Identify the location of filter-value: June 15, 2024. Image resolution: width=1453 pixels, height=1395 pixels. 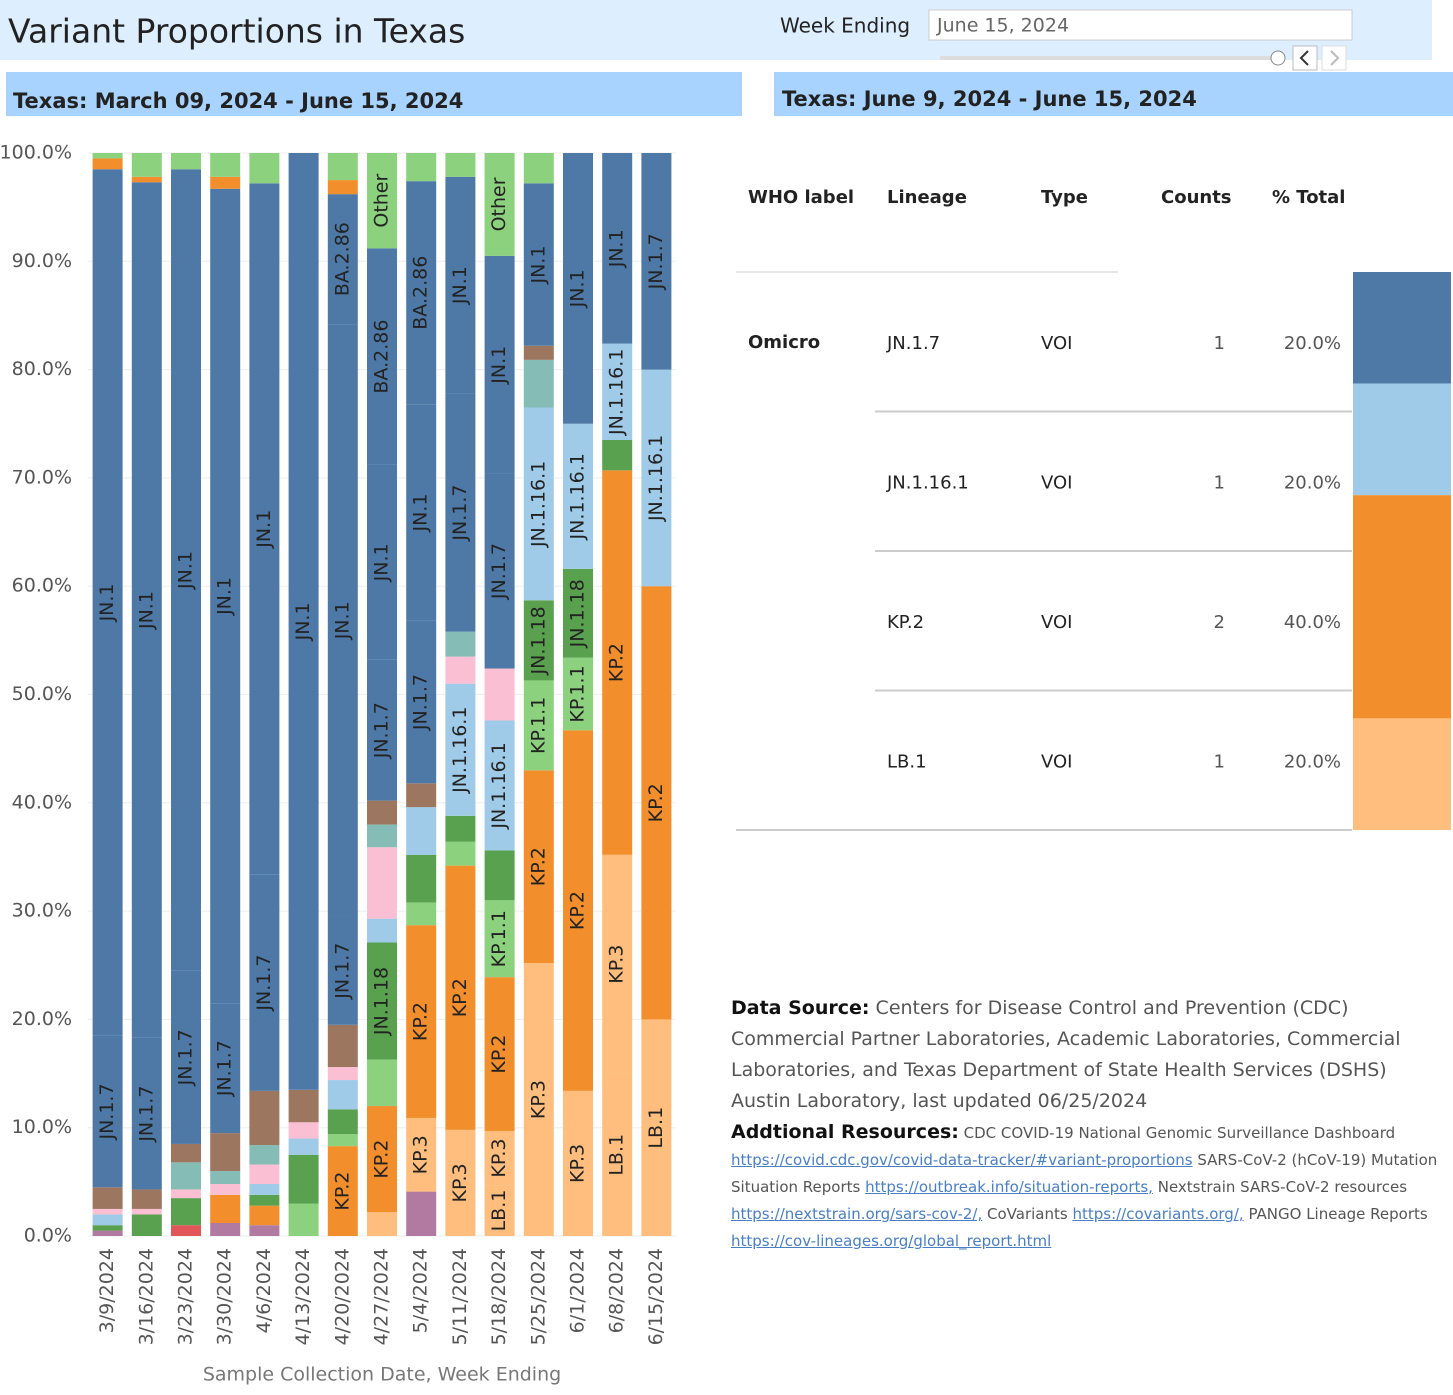
(1002, 26).